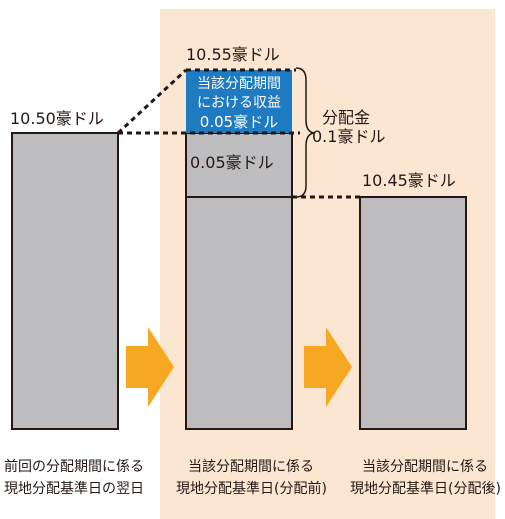  Describe the element at coordinates (65, 281) in the screenshot. I see `bar-previous` at that location.